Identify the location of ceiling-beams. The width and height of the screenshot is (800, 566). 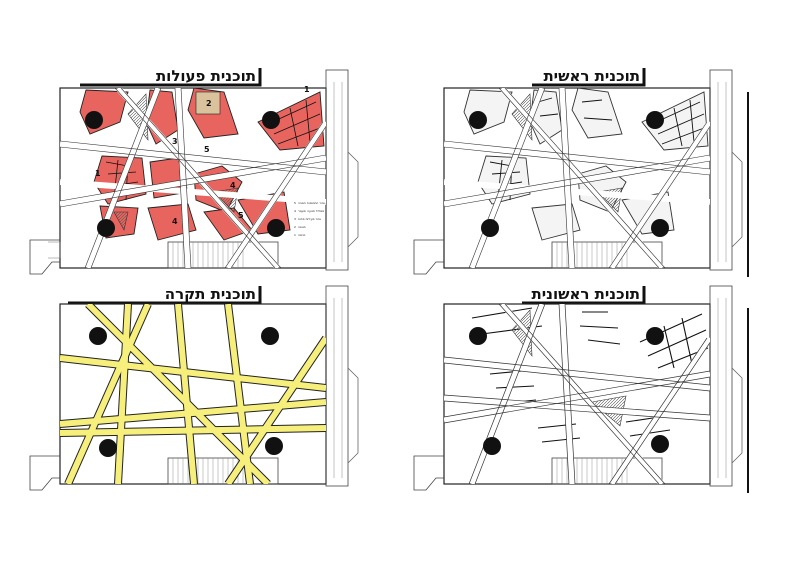
(193, 394).